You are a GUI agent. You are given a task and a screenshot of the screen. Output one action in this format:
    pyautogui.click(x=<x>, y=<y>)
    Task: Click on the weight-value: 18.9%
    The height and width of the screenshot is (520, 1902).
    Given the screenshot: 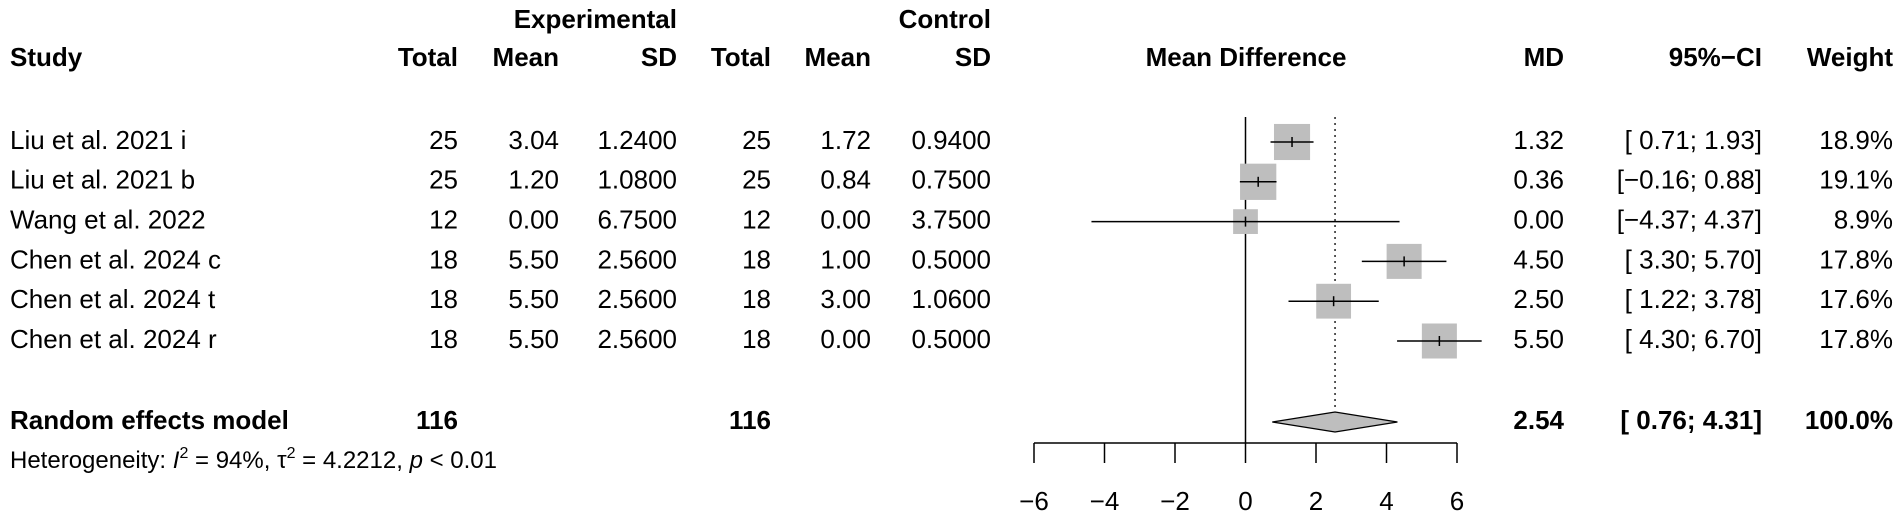 What is the action you would take?
    pyautogui.click(x=1856, y=140)
    